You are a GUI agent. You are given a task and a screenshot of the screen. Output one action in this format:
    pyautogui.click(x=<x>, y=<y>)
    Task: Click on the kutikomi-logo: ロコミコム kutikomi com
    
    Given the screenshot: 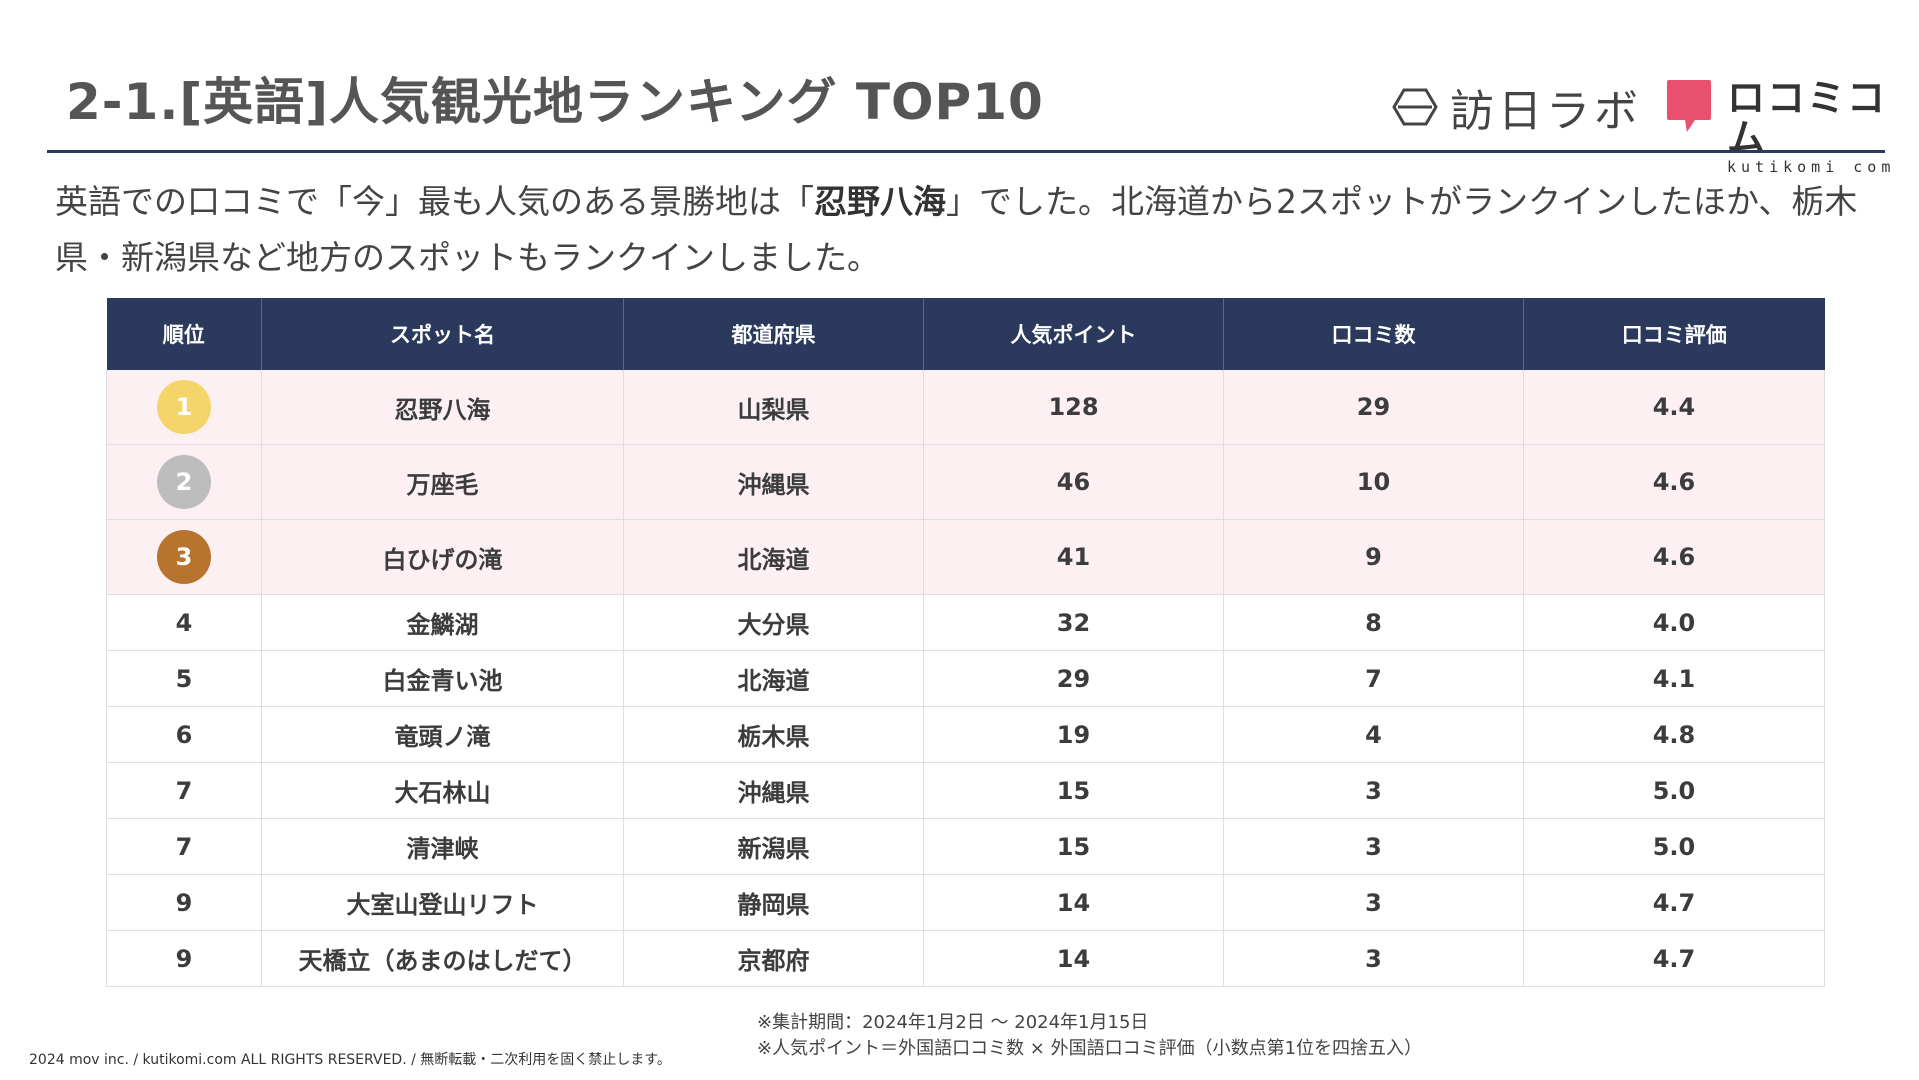 What is the action you would take?
    pyautogui.click(x=1792, y=127)
    